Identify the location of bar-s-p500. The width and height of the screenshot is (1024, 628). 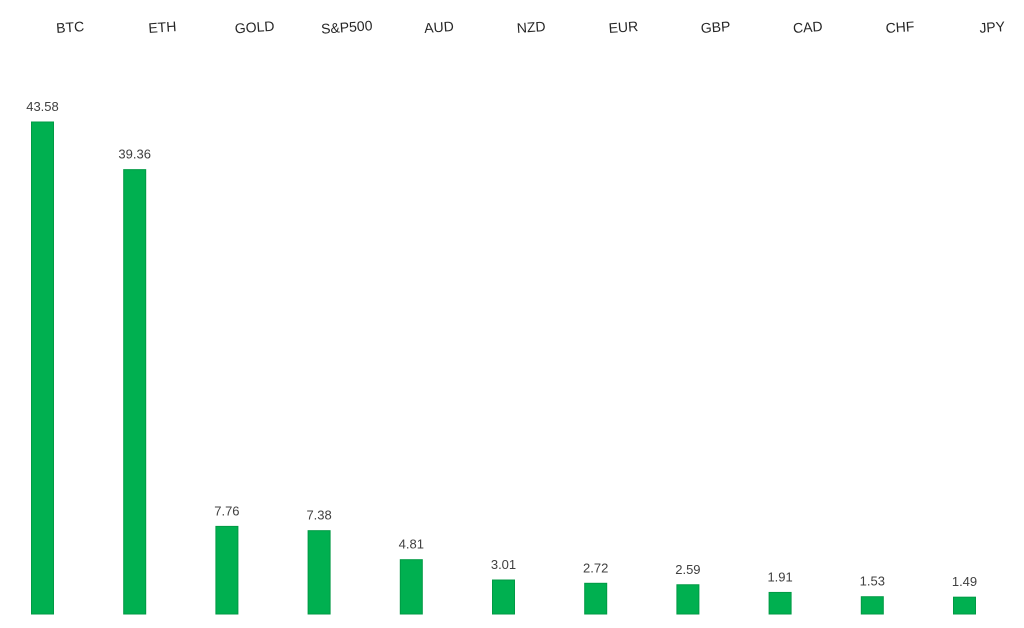
(319, 572).